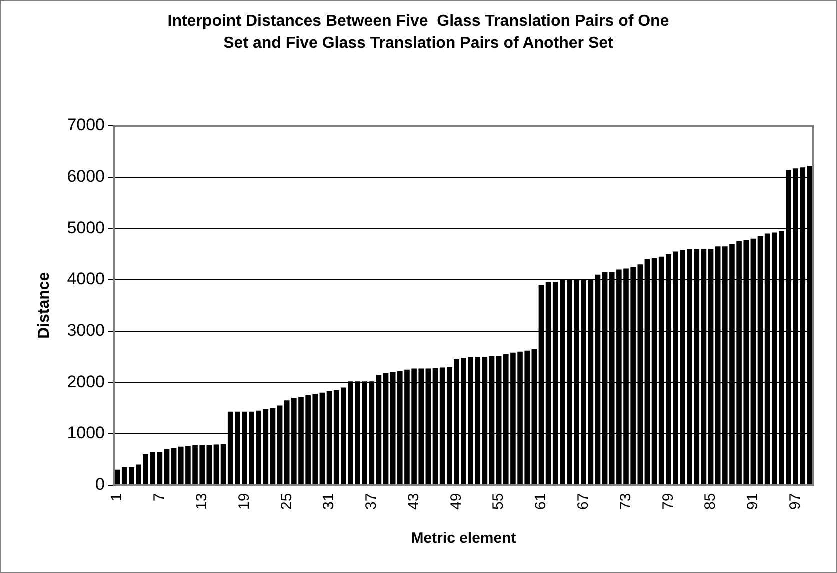 This screenshot has width=837, height=573. What do you see at coordinates (86, 279) in the screenshot?
I see `y-tick-label: 4000` at bounding box center [86, 279].